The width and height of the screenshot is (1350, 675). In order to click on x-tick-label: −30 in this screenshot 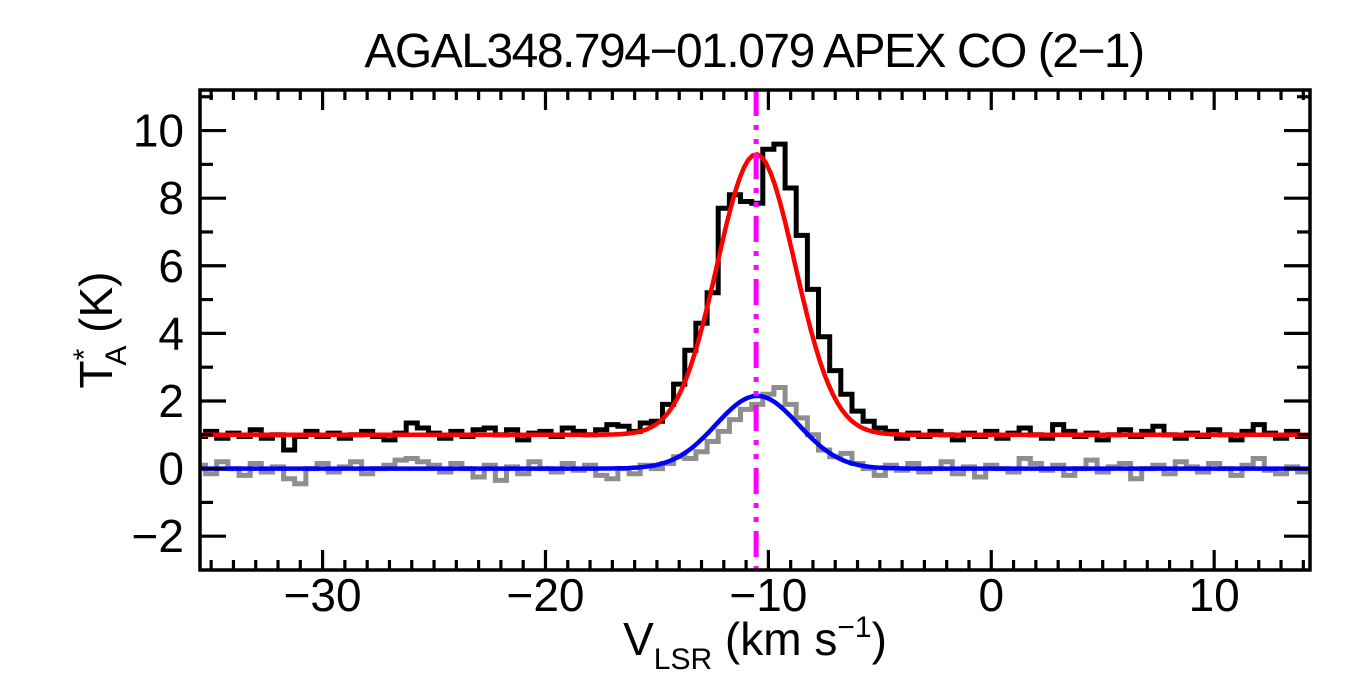, I will do `click(323, 595)`.